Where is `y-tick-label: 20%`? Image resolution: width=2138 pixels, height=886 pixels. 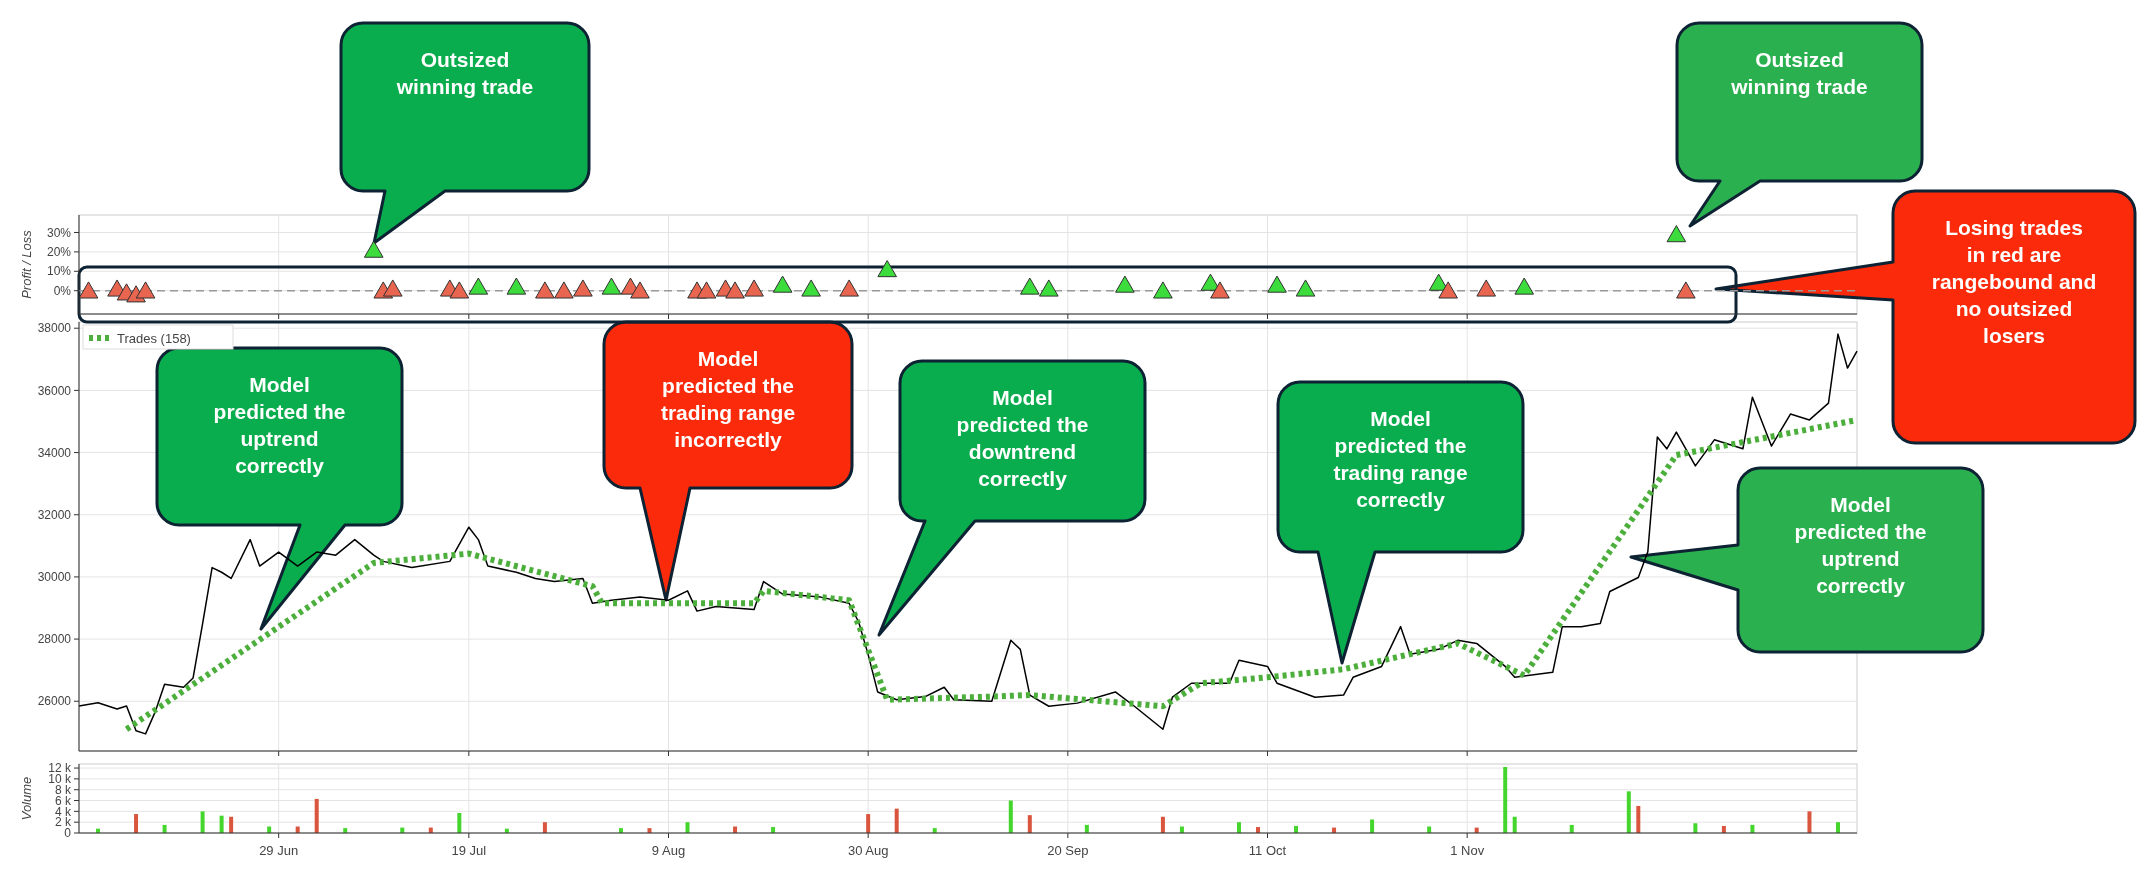
y-tick-label: 20% is located at coordinates (59, 252).